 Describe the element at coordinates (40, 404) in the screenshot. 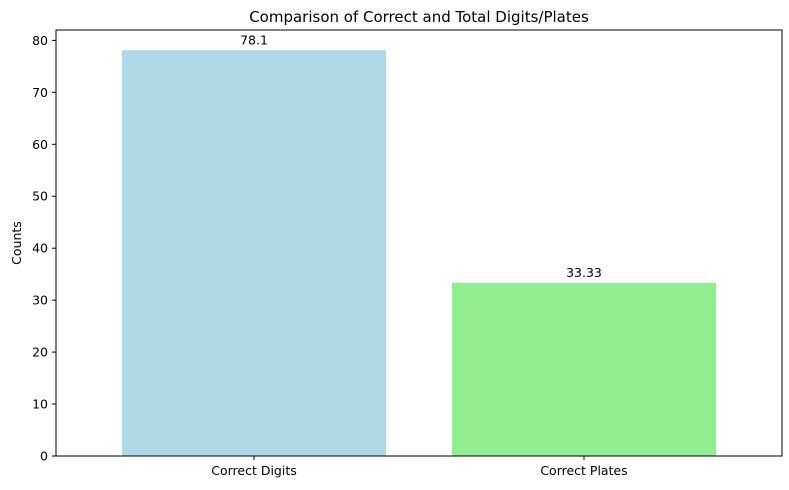

I see `y-tick-label-1: 10` at that location.